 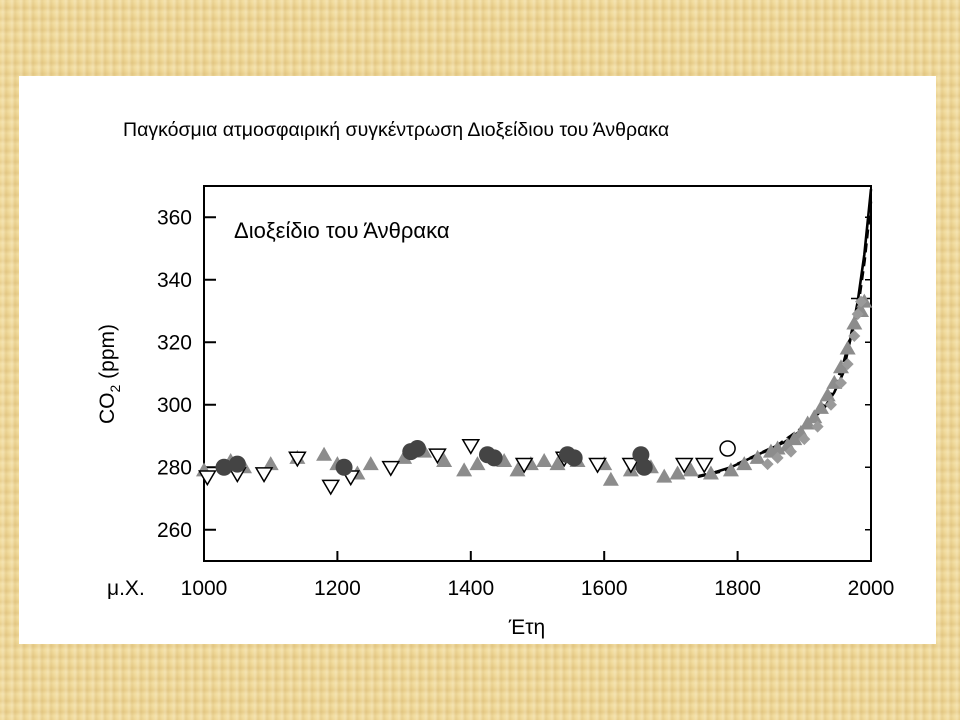 What do you see at coordinates (737, 588) in the screenshot?
I see `x-tick-label: 1800` at bounding box center [737, 588].